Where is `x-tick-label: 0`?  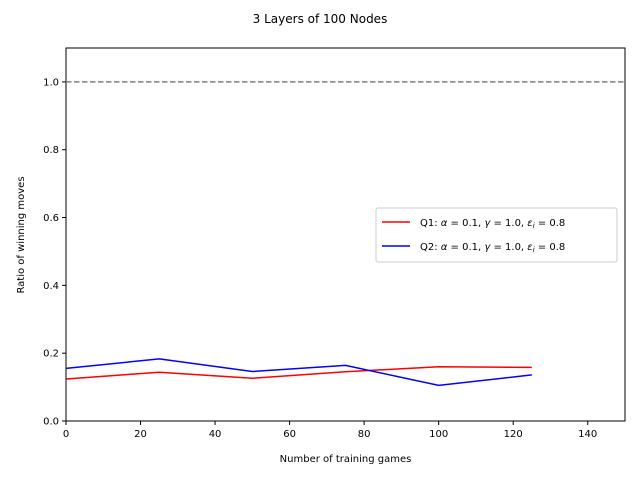 x-tick-label: 0 is located at coordinates (66, 434).